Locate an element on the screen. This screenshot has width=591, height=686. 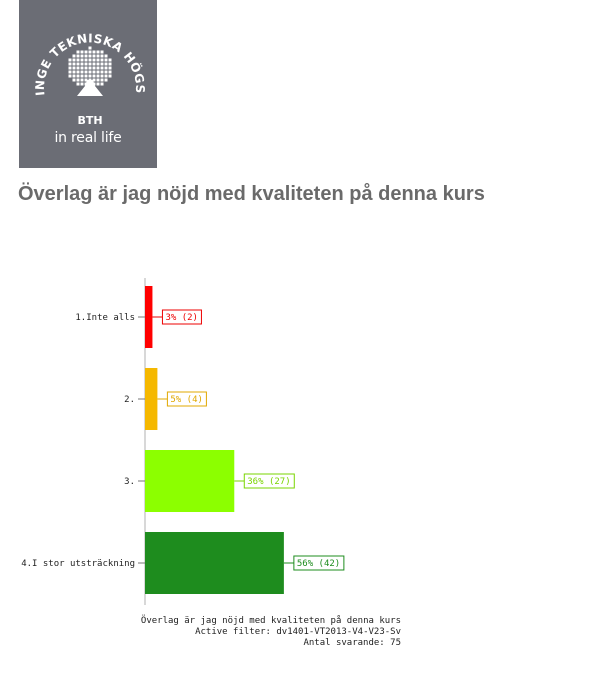
logo-arc-text: BLEKINGE TEKNISKA HÖGSKOLA is located at coordinates (83, 48).